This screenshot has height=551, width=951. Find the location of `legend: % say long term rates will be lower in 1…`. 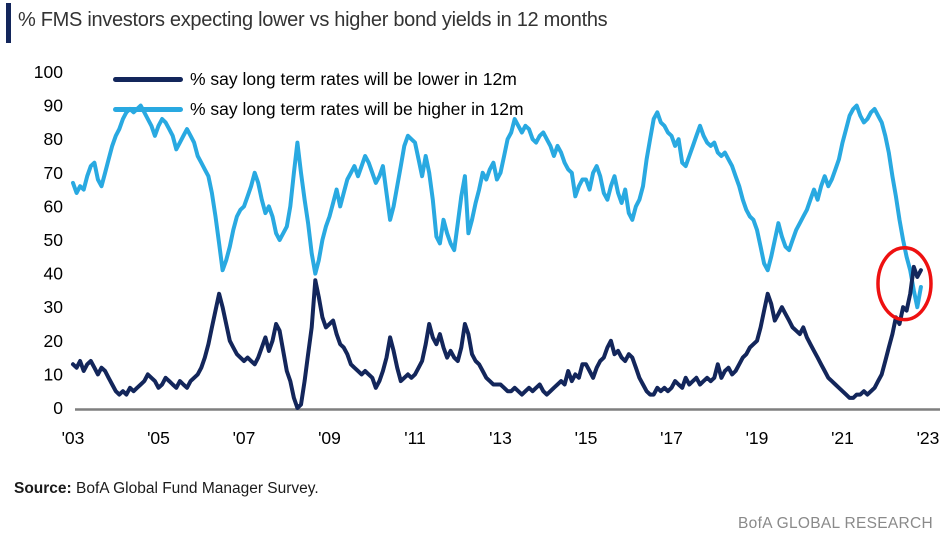

legend: % say long term rates will be lower in 1… is located at coordinates (318, 98).